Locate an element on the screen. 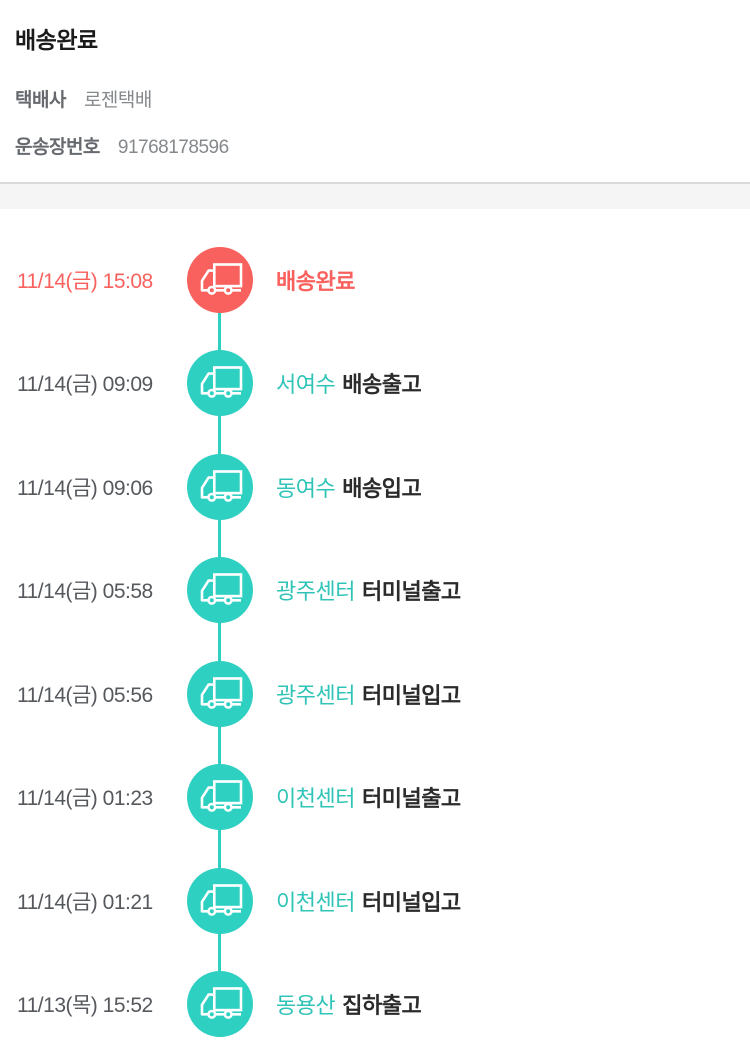  event-status: 배송완료 is located at coordinates (315, 281).